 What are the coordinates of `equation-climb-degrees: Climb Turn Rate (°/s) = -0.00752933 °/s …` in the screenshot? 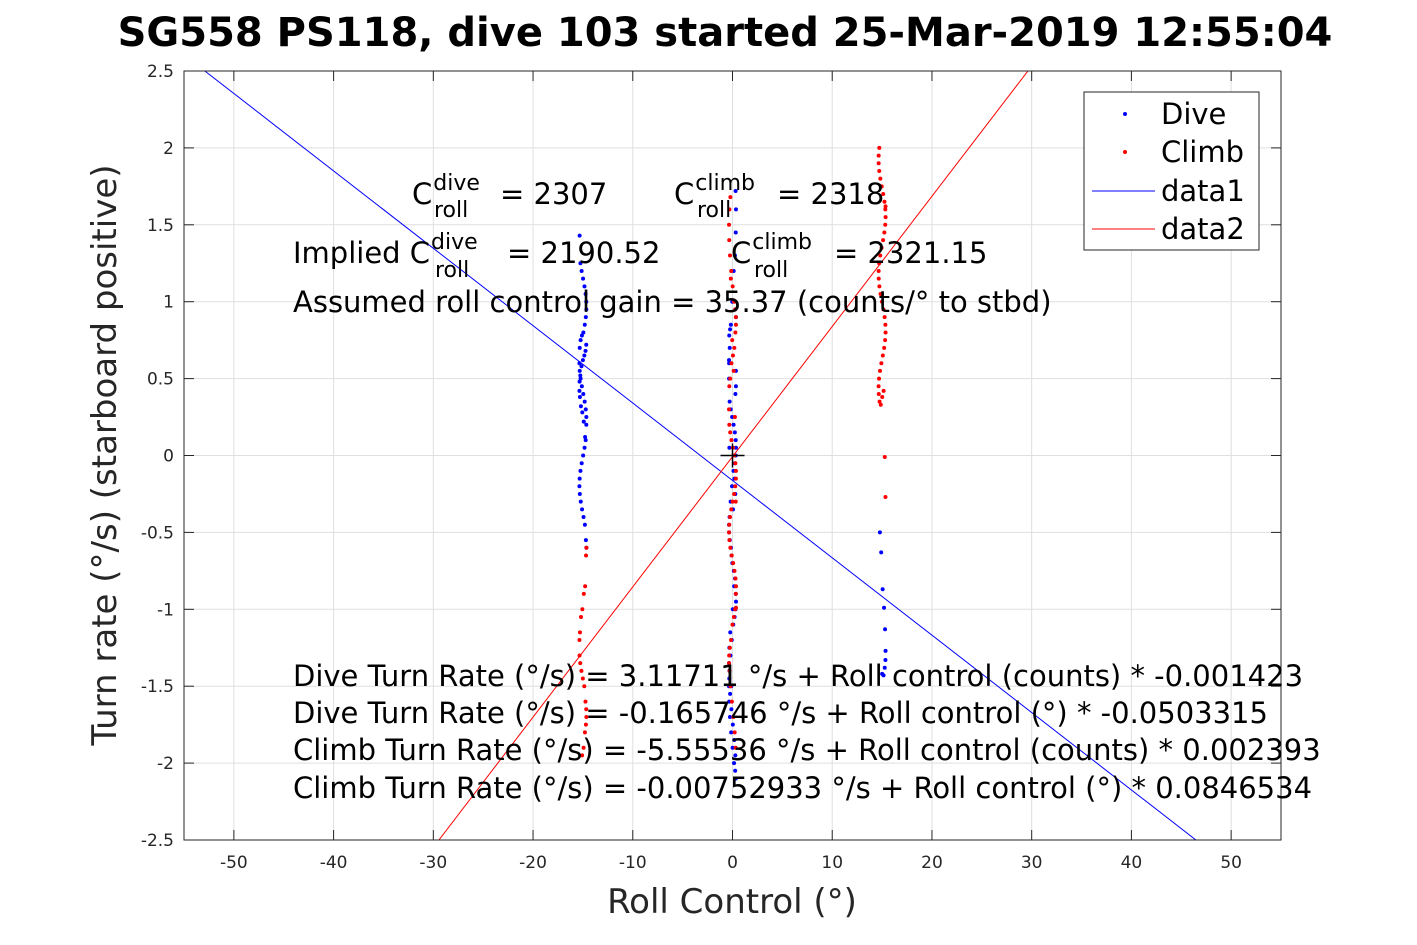 It's located at (802, 788).